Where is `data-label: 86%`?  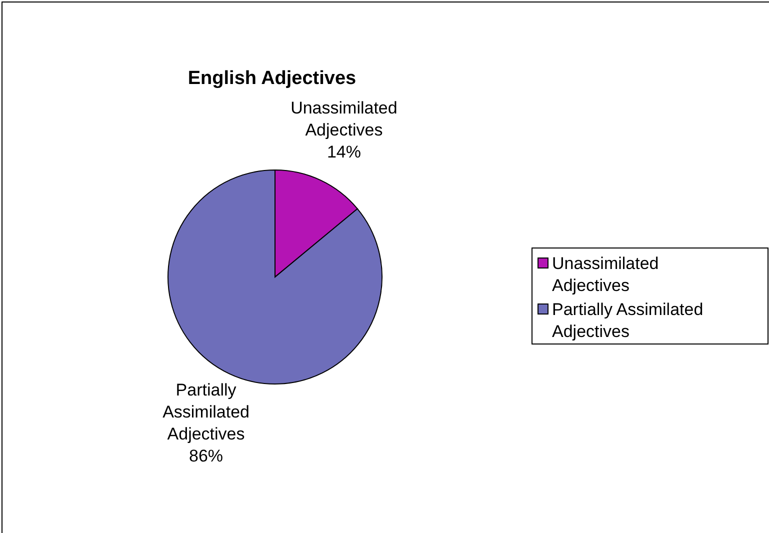
data-label: 86% is located at coordinates (206, 456).